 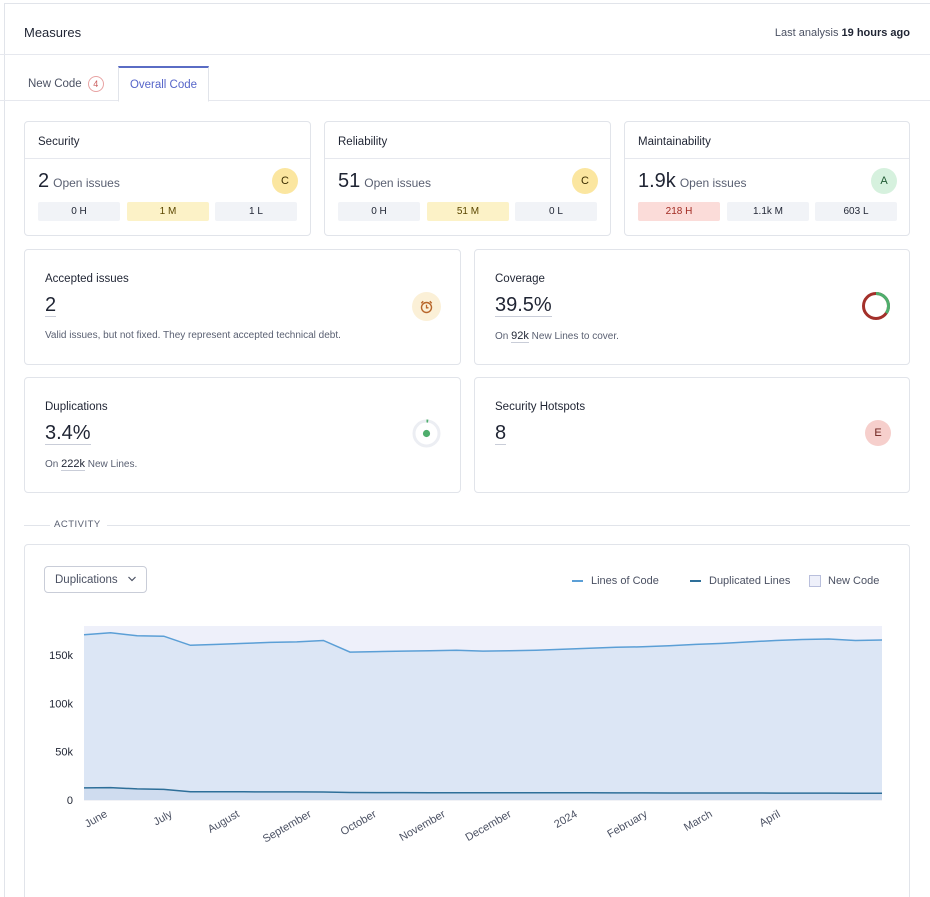 I want to click on tab-new-code: New Code 4, so click(x=66, y=83).